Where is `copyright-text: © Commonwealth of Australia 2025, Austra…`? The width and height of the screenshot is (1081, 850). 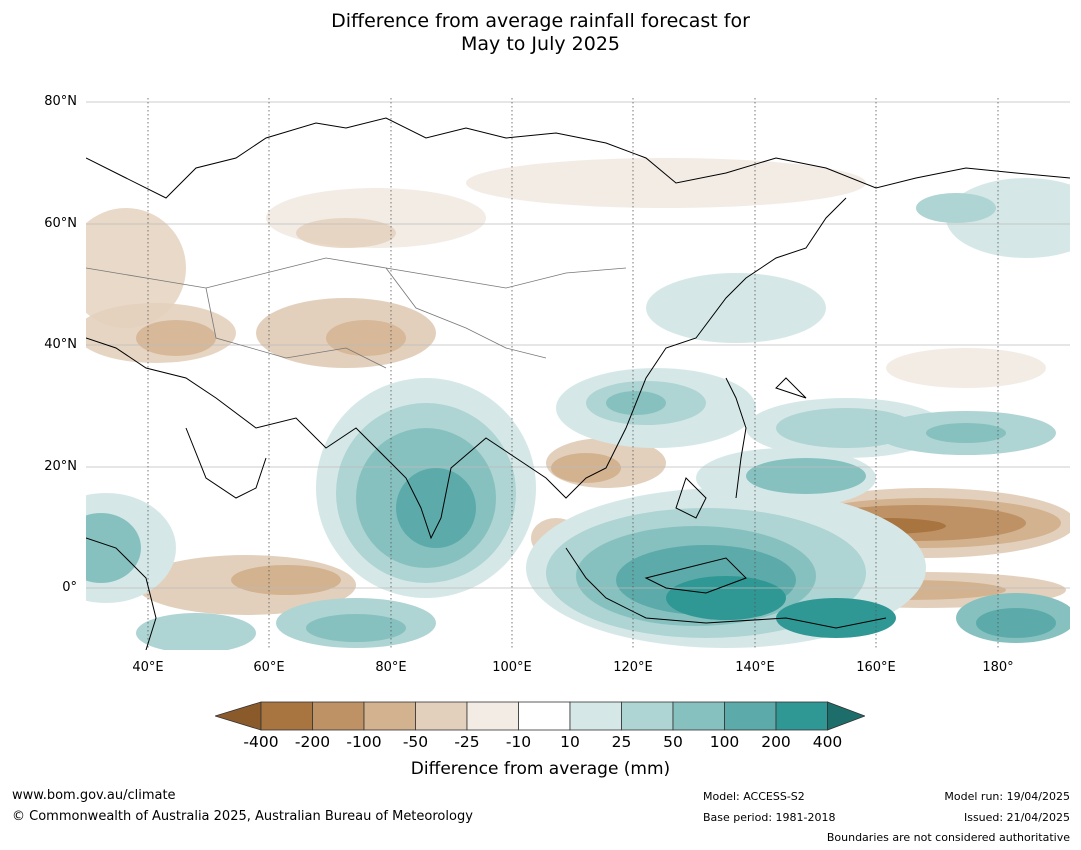 copyright-text: © Commonwealth of Australia 2025, Austra… is located at coordinates (242, 816).